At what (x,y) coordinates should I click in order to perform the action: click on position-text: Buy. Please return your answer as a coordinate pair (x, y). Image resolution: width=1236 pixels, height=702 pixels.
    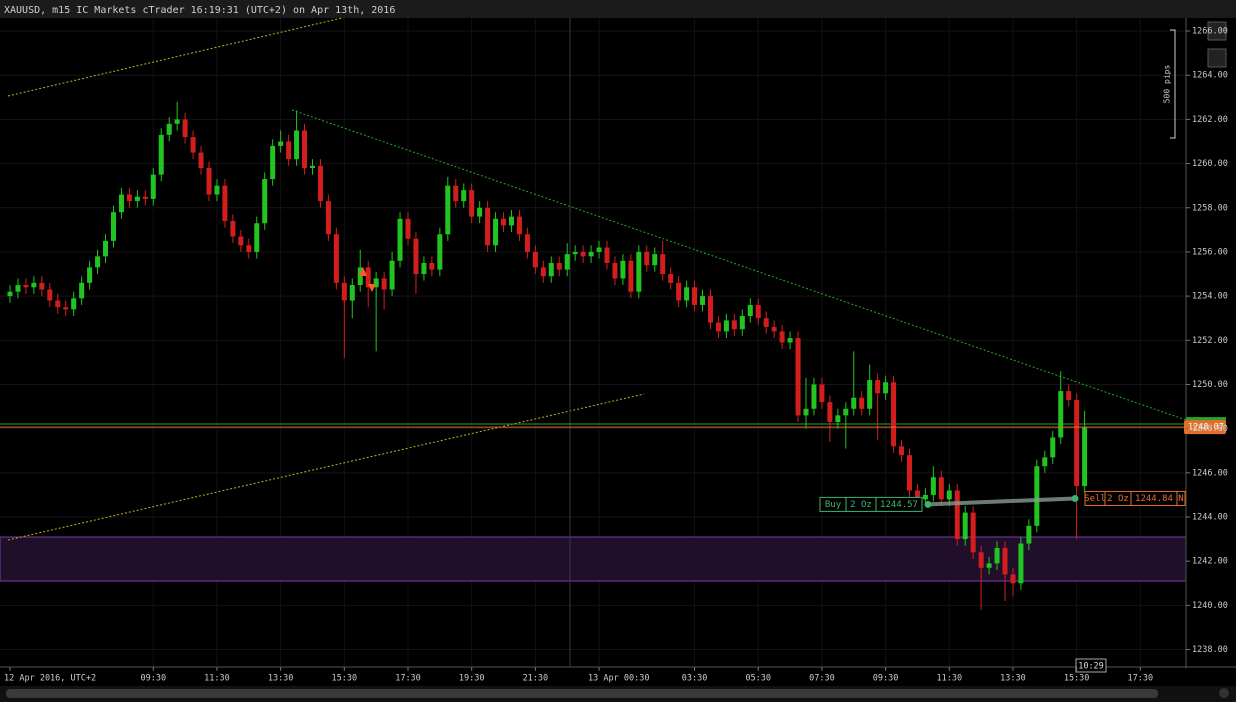
    Looking at the image, I should click on (833, 505).